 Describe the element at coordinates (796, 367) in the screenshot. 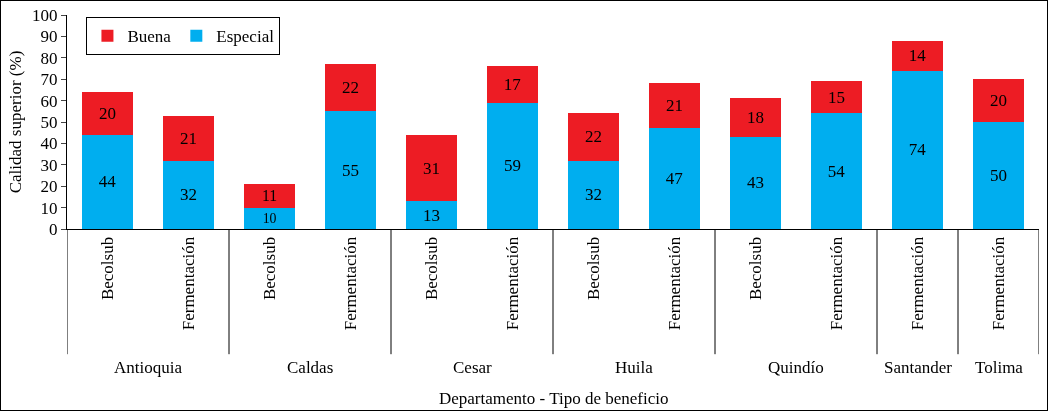

I see `text: Quindío` at that location.